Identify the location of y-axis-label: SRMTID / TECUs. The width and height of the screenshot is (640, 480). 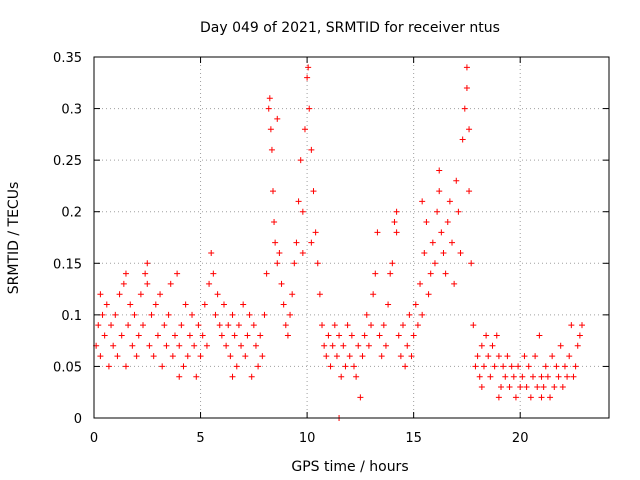
(14, 238).